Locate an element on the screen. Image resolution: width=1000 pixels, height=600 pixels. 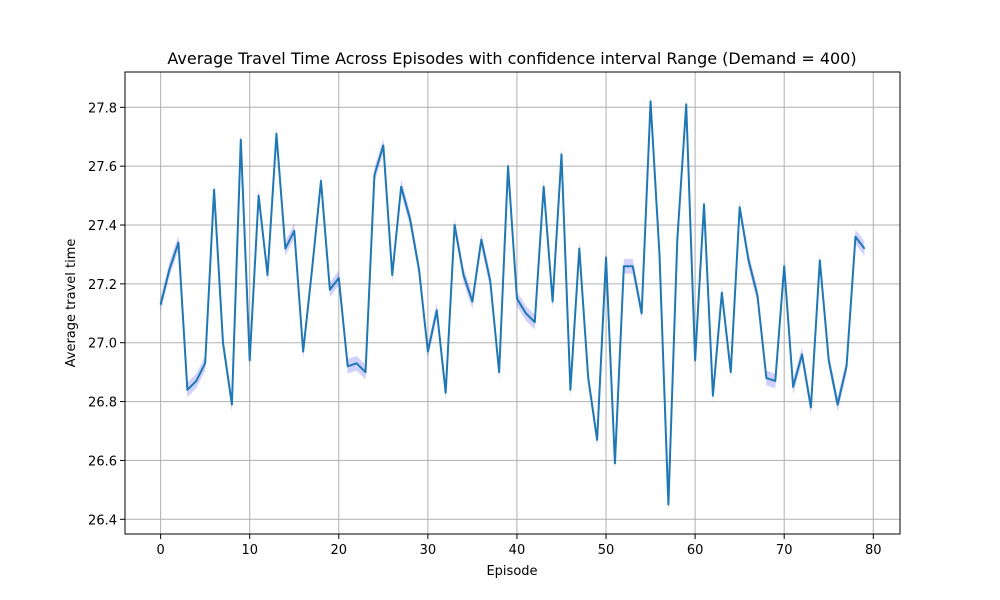
y-tick-label: 27.2 is located at coordinates (102, 285).